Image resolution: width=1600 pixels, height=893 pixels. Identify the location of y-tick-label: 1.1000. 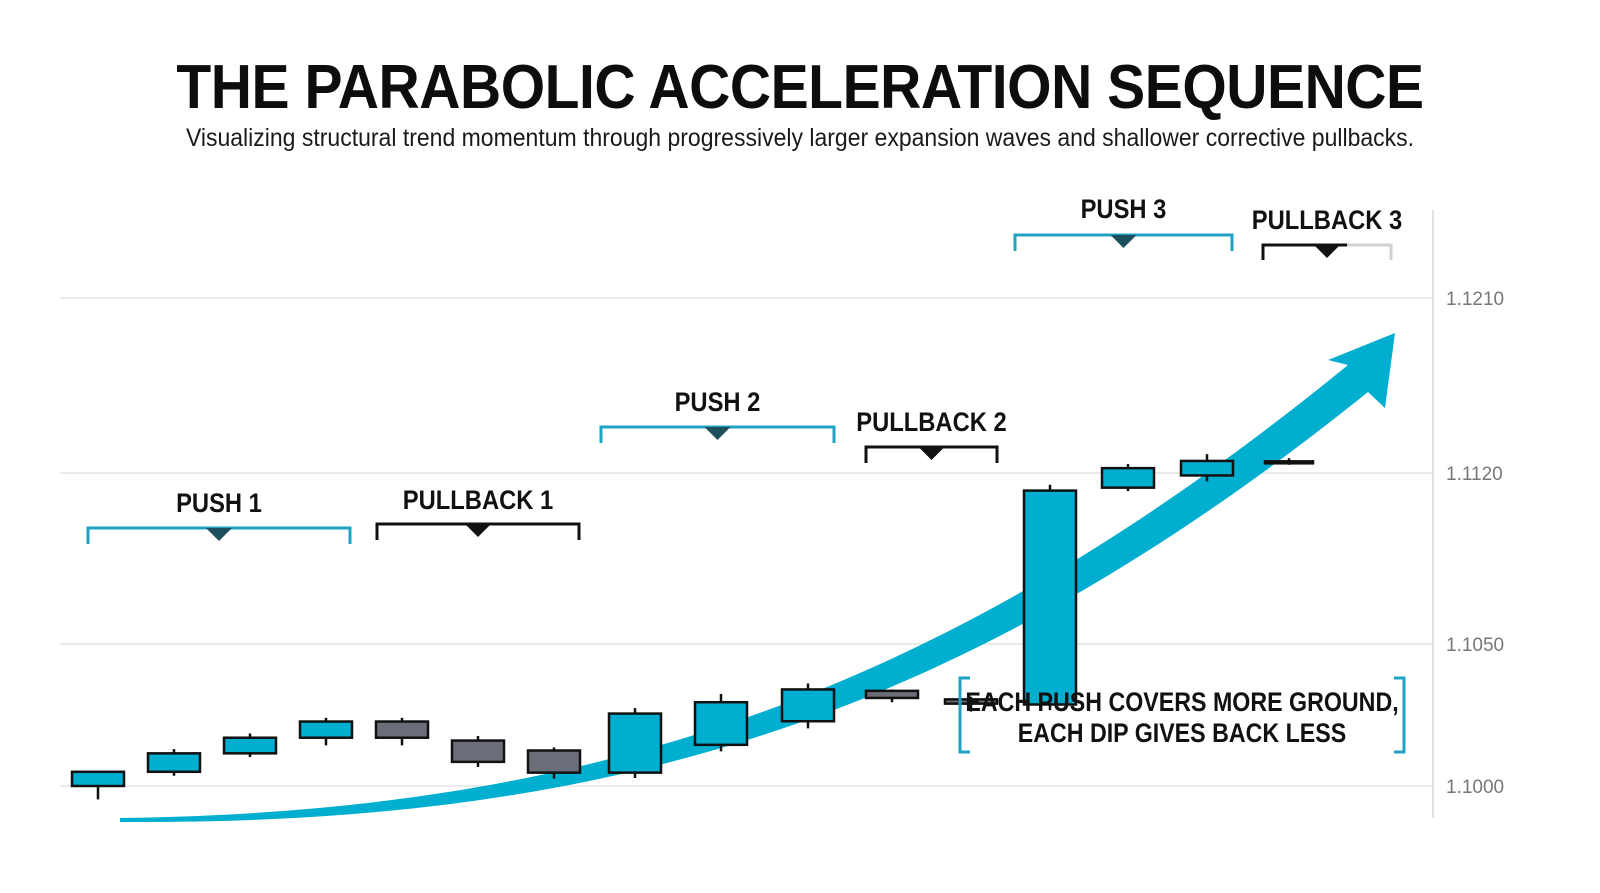
(1475, 787).